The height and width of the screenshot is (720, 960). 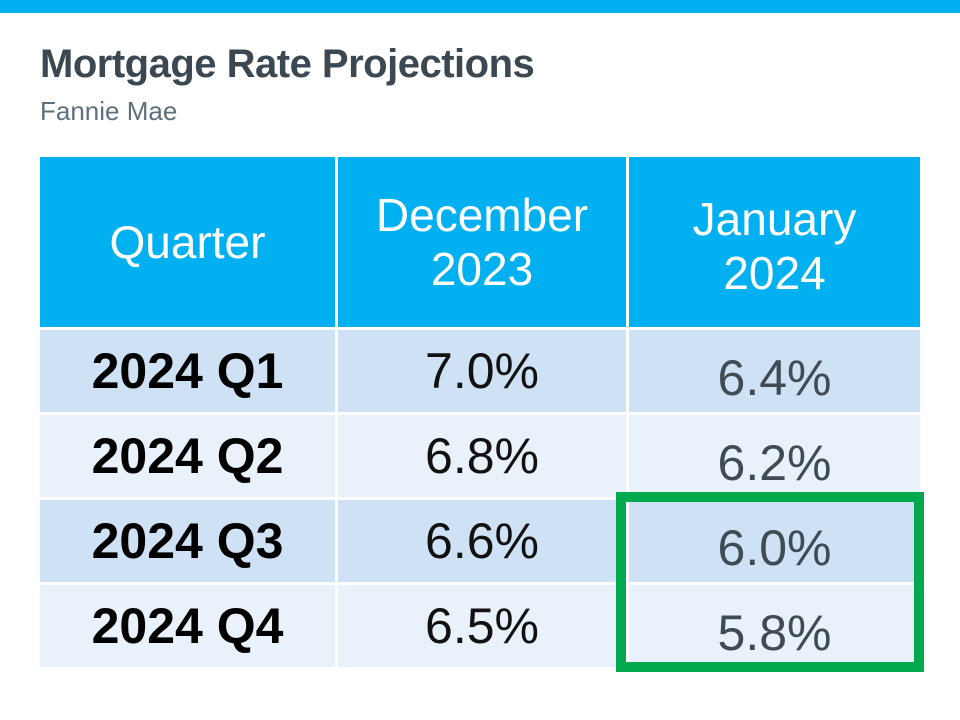 What do you see at coordinates (187, 371) in the screenshot?
I see `cell-quarter-2024-q1: 2024 Q1` at bounding box center [187, 371].